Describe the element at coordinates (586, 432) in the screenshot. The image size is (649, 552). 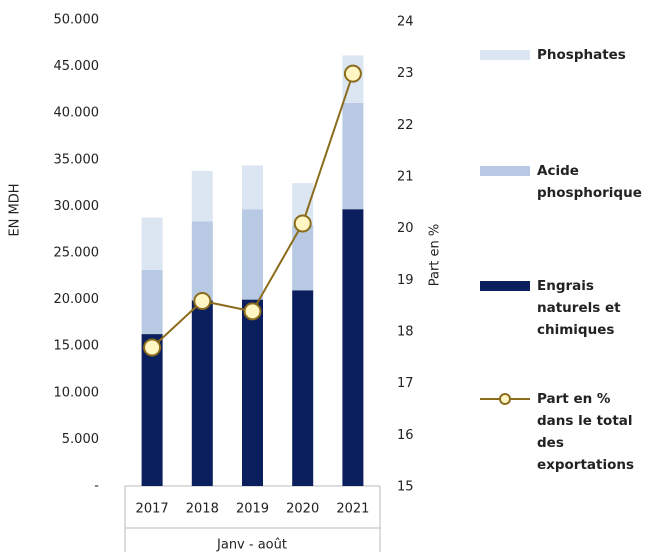
I see `legend-label: Part en % dans le total des exportations` at that location.